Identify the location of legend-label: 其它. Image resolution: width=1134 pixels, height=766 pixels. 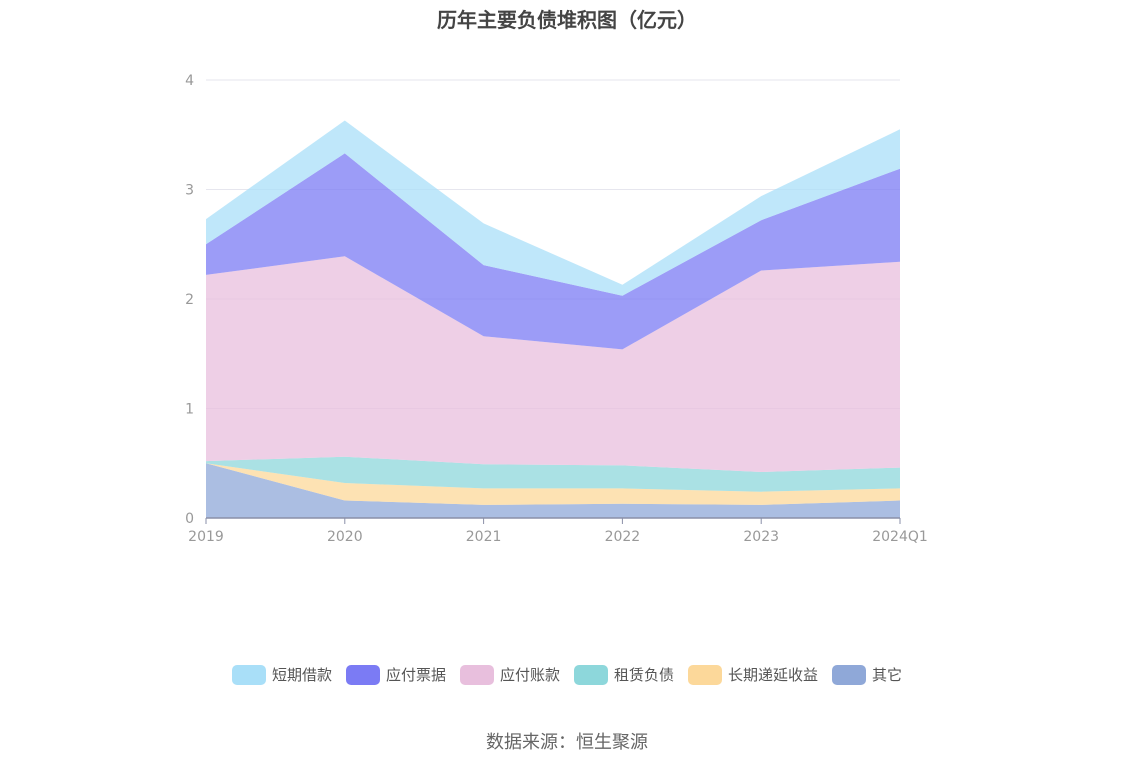
(887, 675).